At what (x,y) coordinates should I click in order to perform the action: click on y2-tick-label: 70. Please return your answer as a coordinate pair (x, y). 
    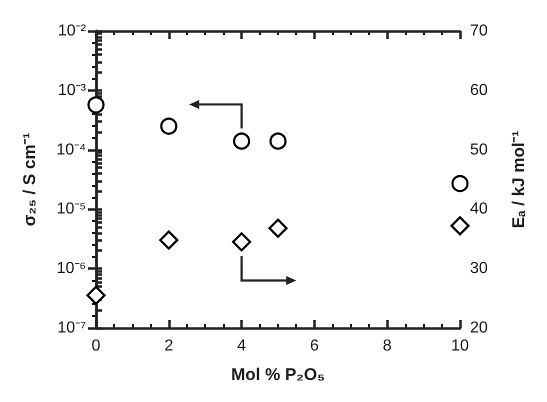
    Looking at the image, I should click on (479, 31).